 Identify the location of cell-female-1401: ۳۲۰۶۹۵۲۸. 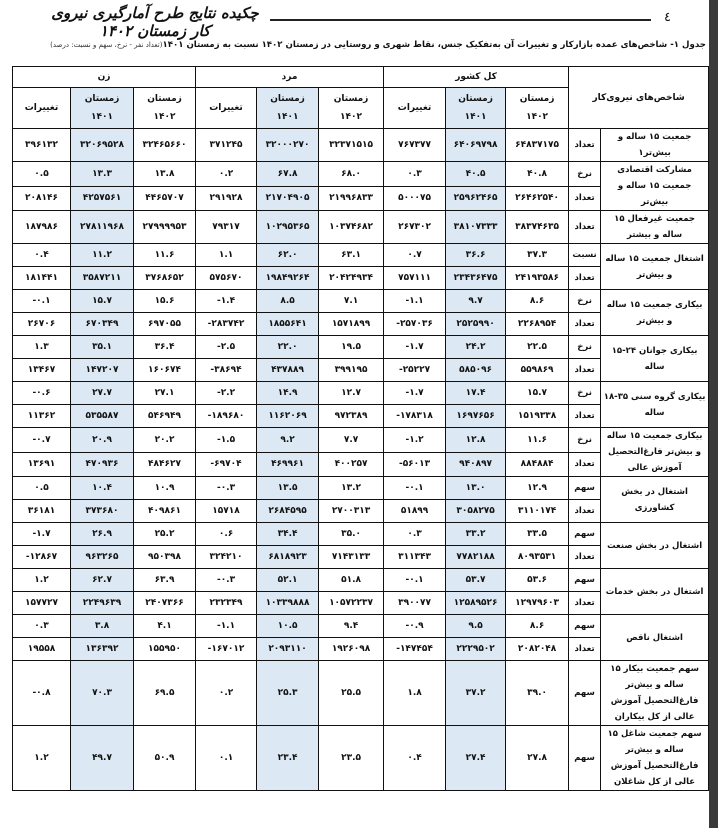
(102, 145).